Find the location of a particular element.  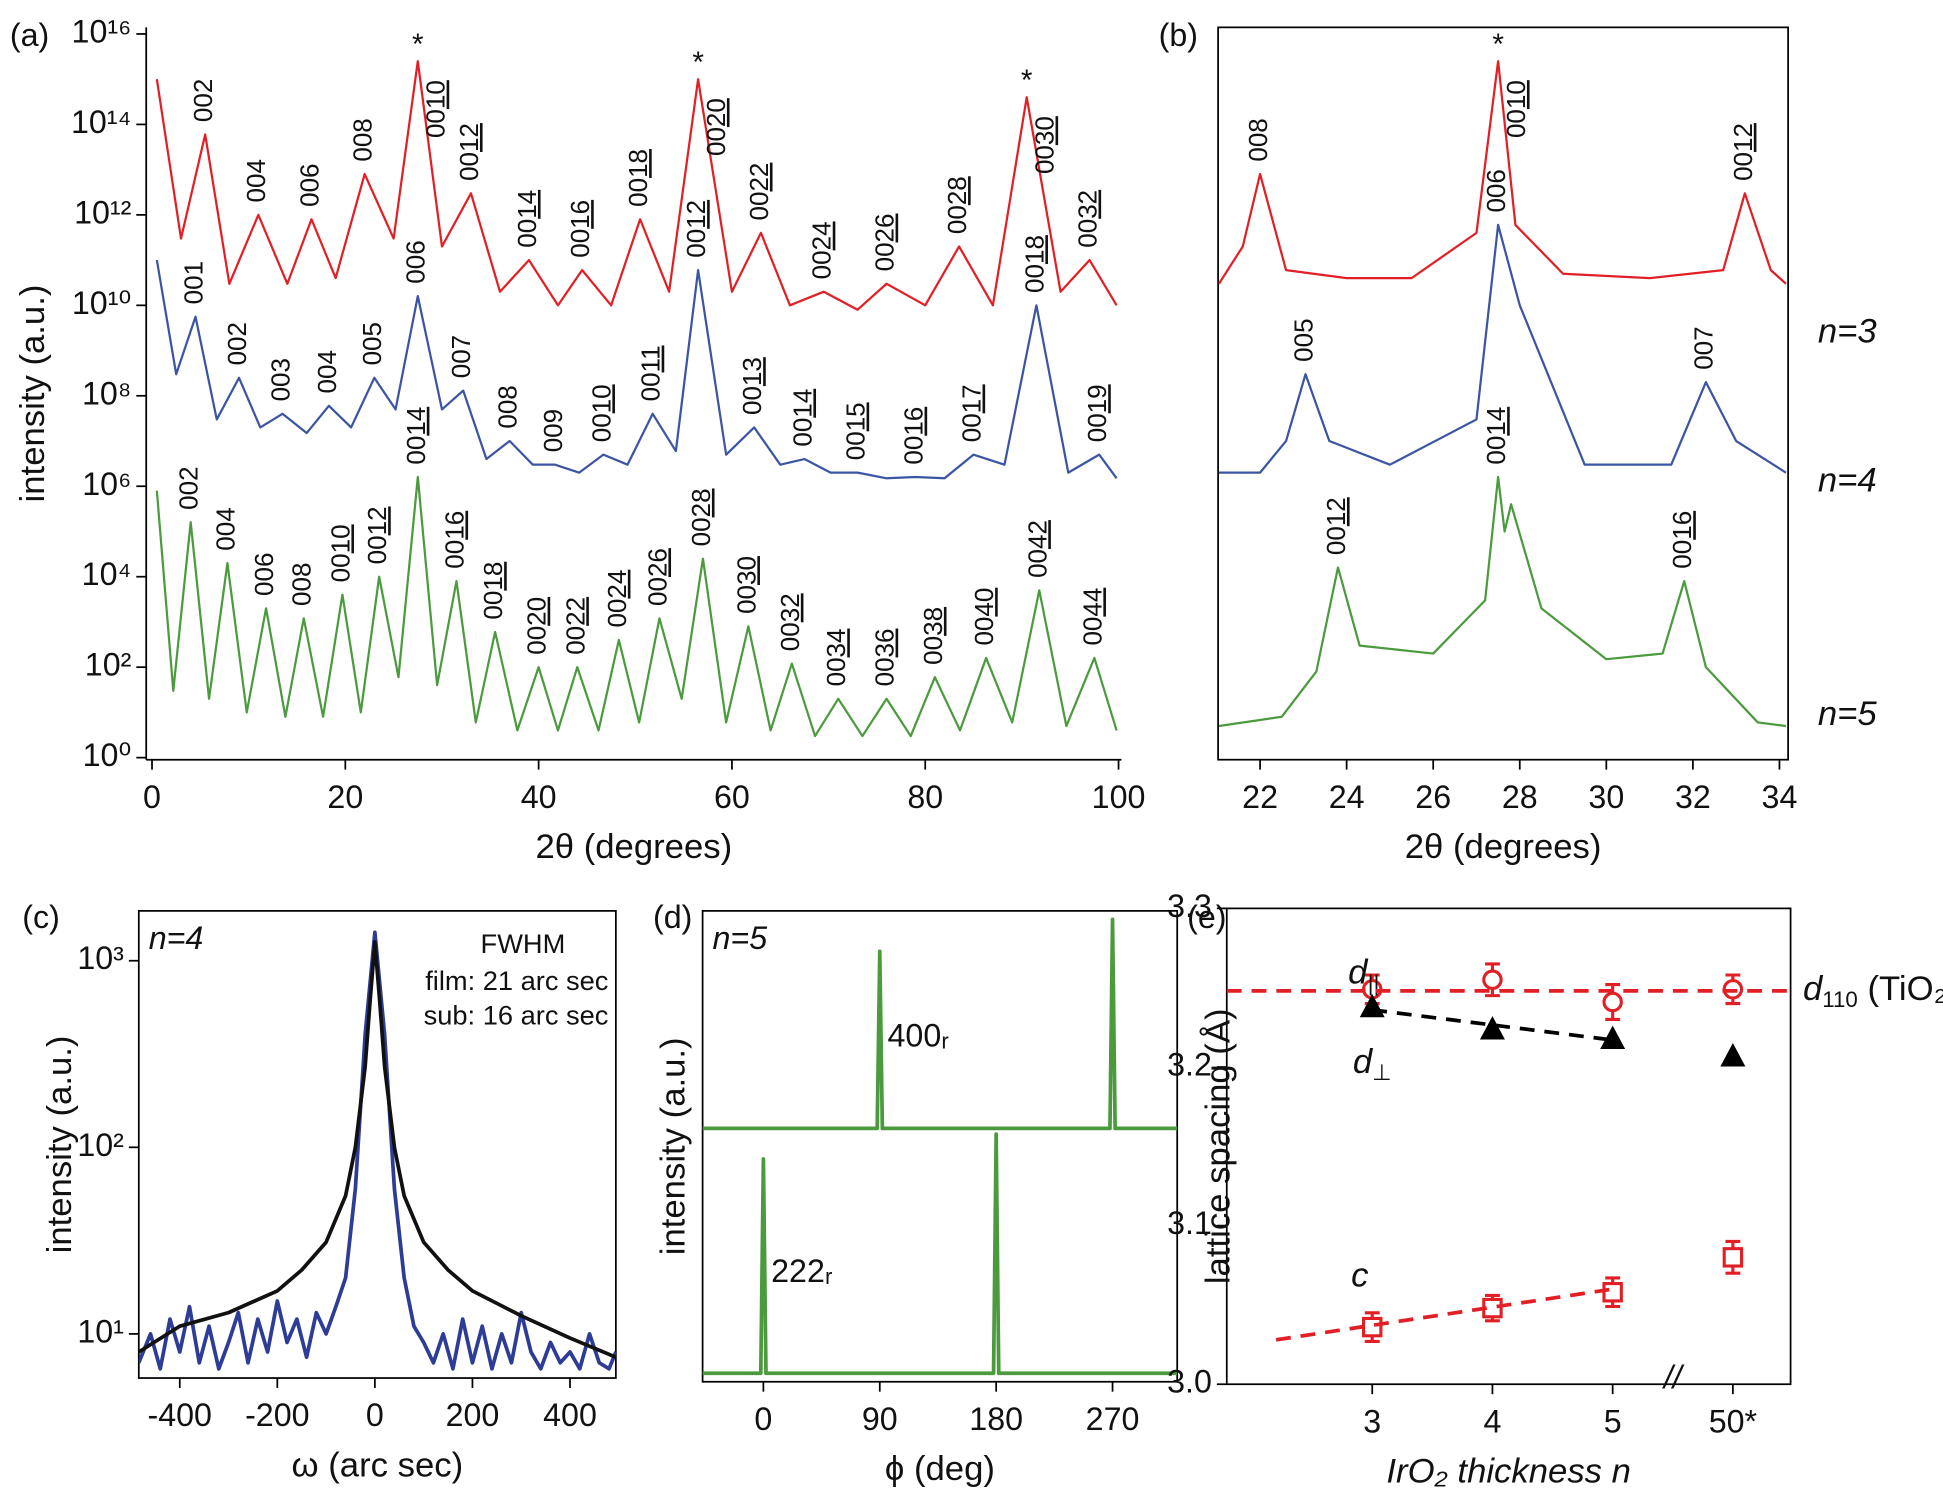

peak-label: 0013 is located at coordinates (752, 386).